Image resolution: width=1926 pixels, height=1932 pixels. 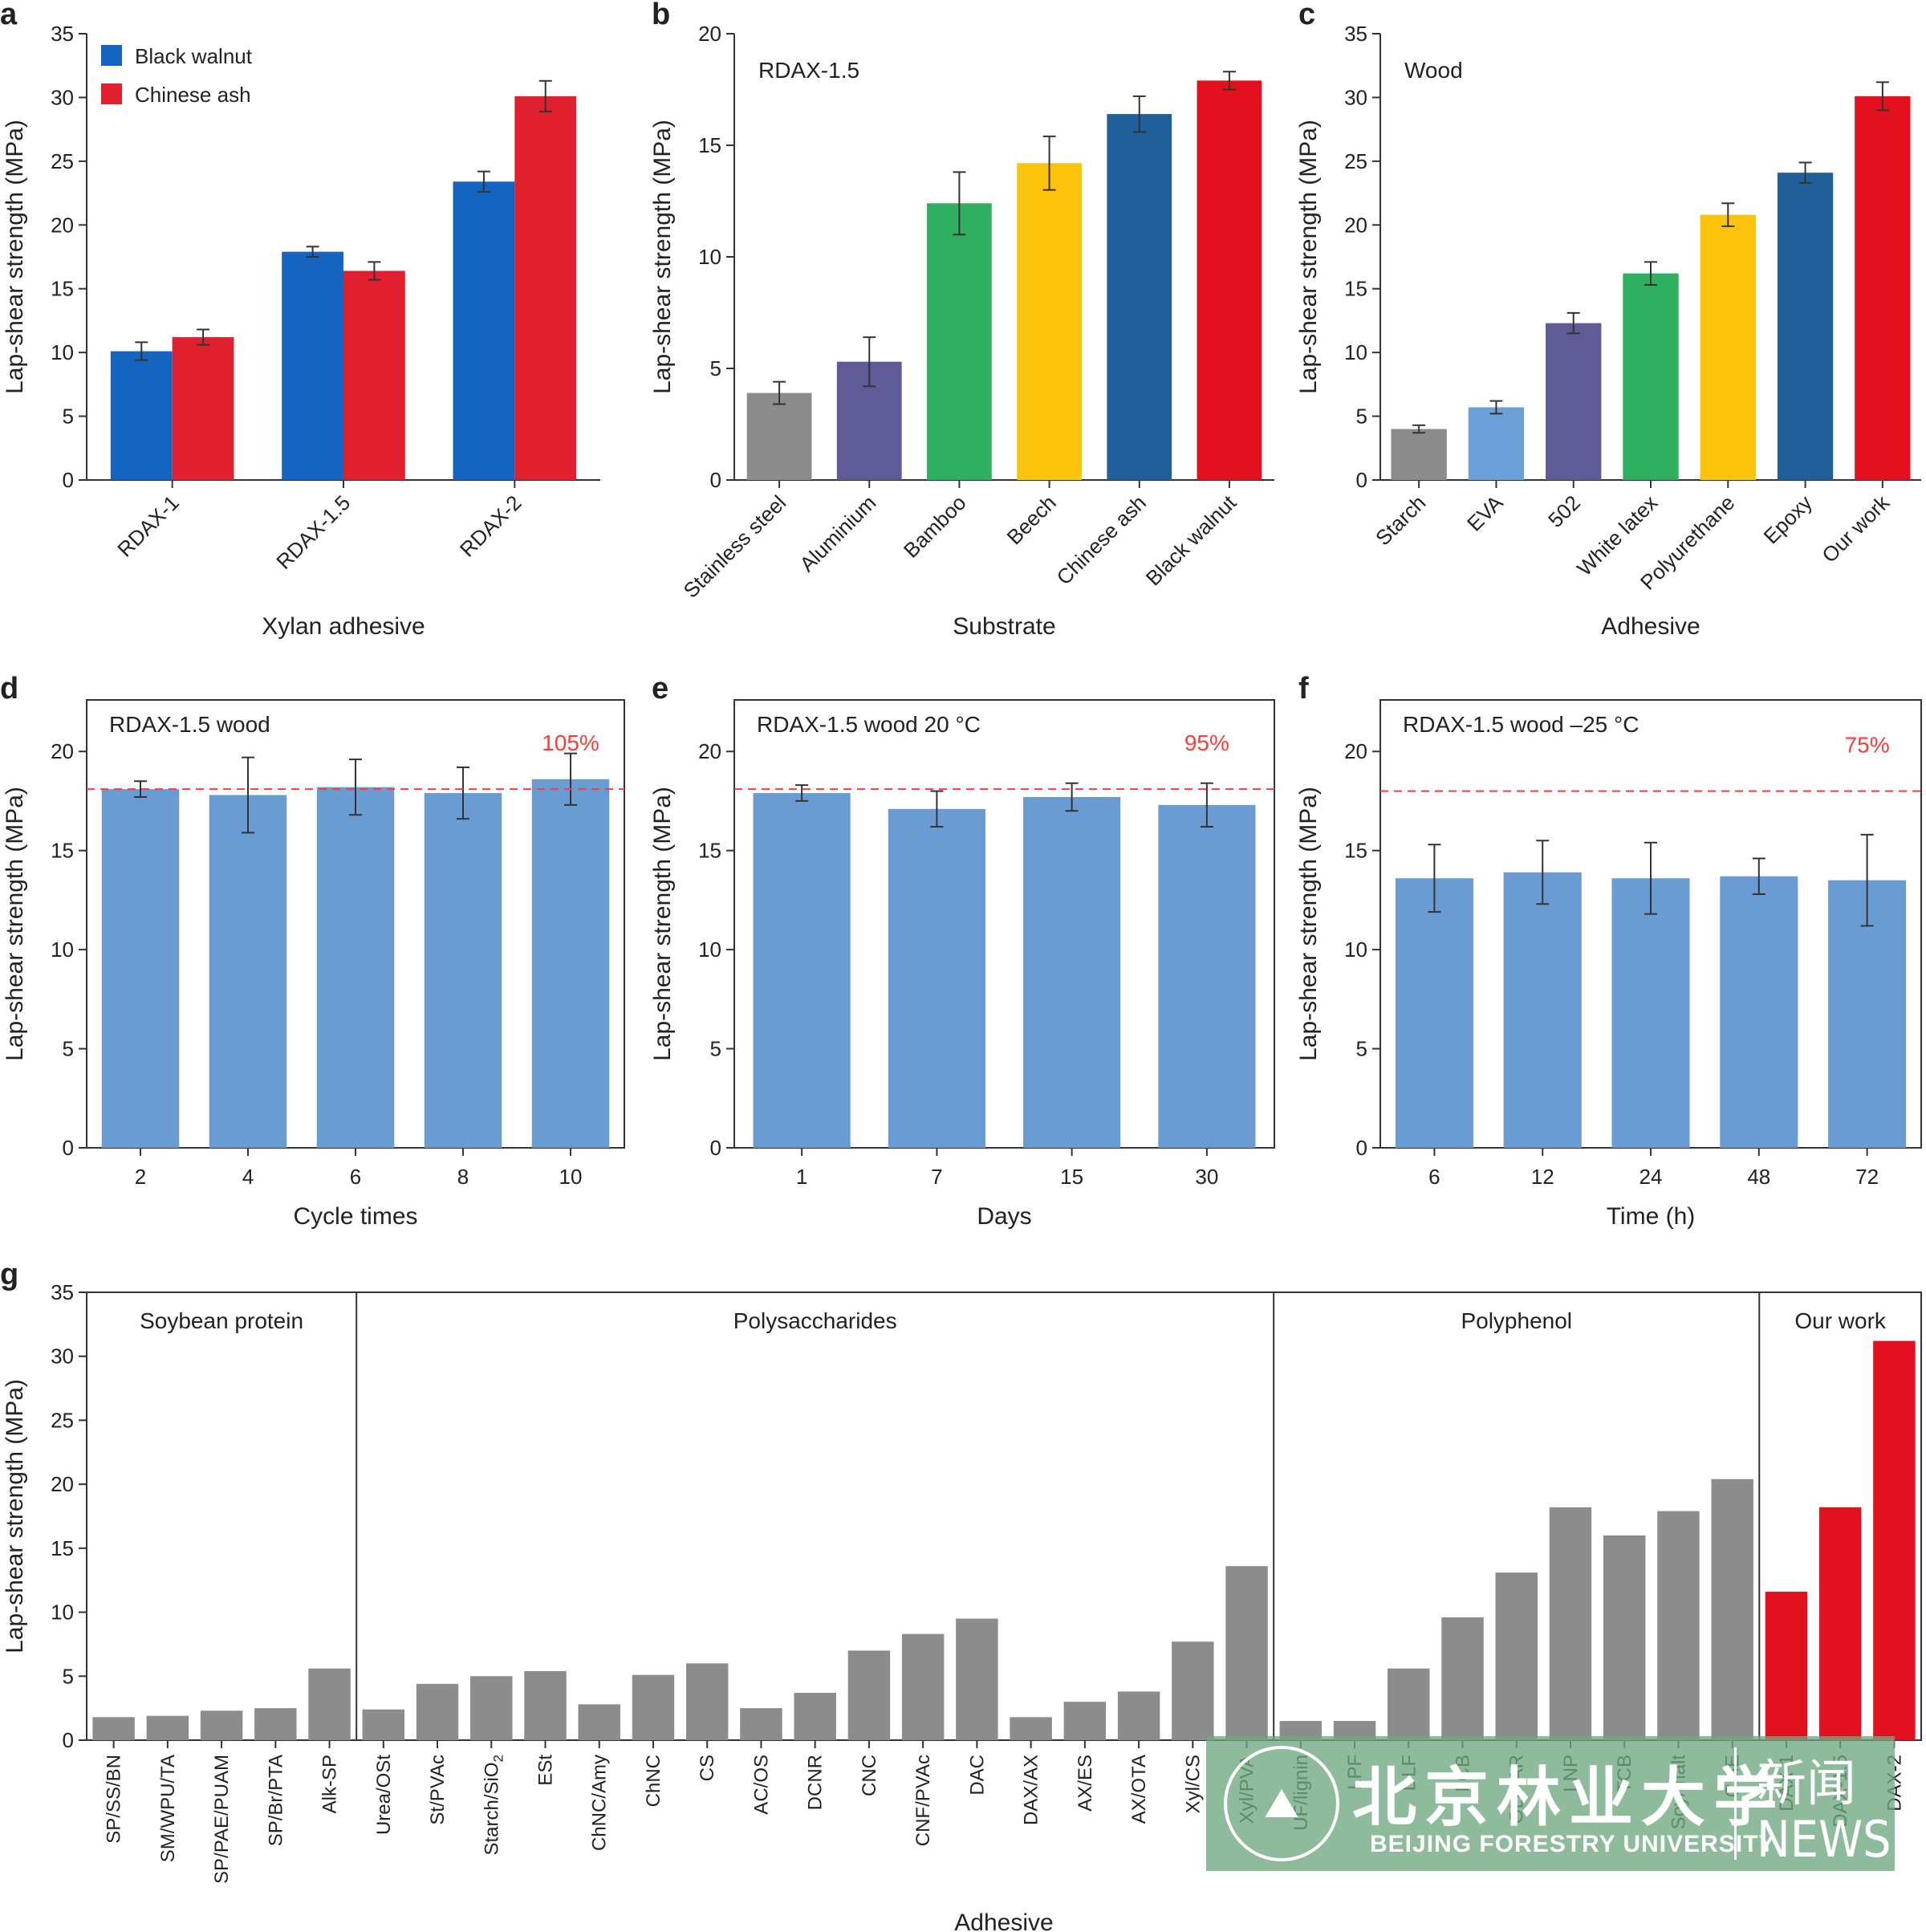 I want to click on x-axis-title: Adhesive, so click(x=1650, y=626).